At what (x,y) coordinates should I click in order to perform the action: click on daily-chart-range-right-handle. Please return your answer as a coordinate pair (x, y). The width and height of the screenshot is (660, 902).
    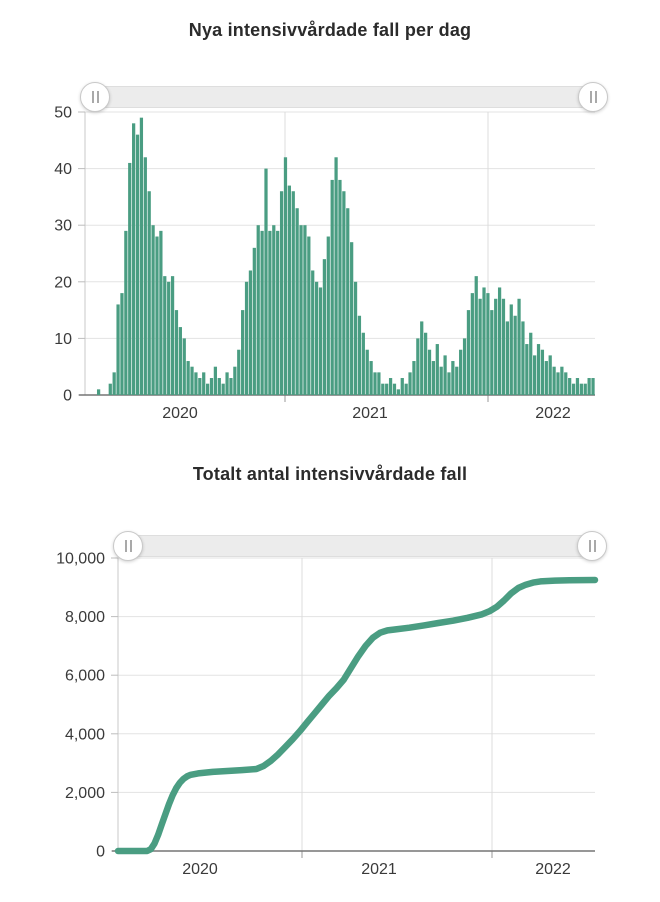
    Looking at the image, I should click on (593, 97).